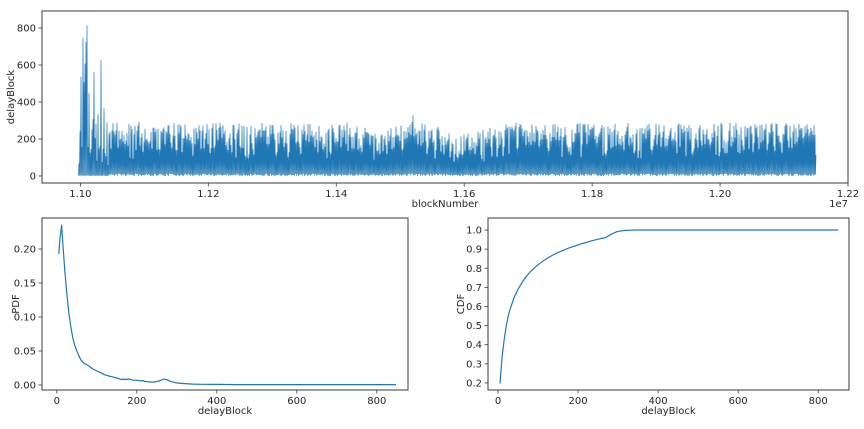 The height and width of the screenshot is (429, 864). I want to click on cdf-plot-line, so click(669, 306).